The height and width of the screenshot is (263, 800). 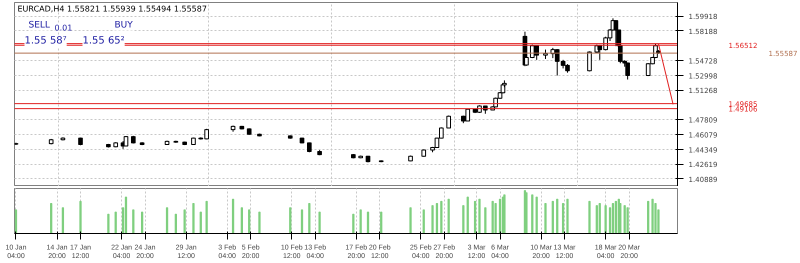 I want to click on annotation: SELL, so click(x=39, y=25).